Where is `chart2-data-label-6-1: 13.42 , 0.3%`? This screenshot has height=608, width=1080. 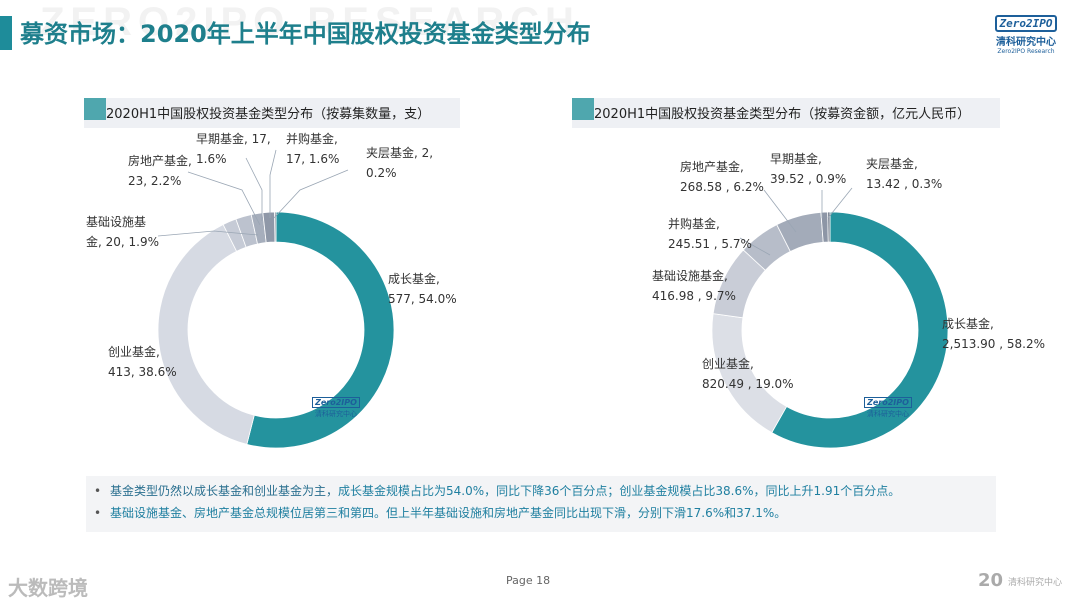
chart2-data-label-6-1: 13.42 , 0.3% is located at coordinates (904, 184).